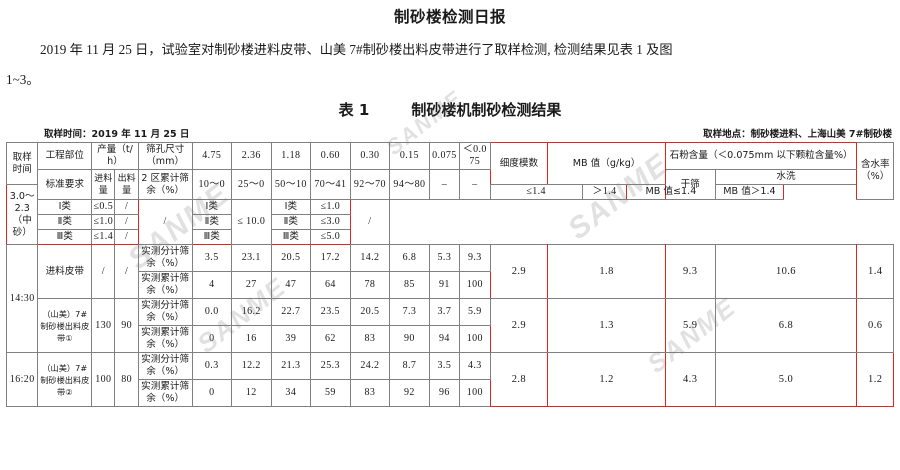 The width and height of the screenshot is (900, 470). What do you see at coordinates (251, 312) in the screenshot?
I see `row2-ind-1: 16.2` at bounding box center [251, 312].